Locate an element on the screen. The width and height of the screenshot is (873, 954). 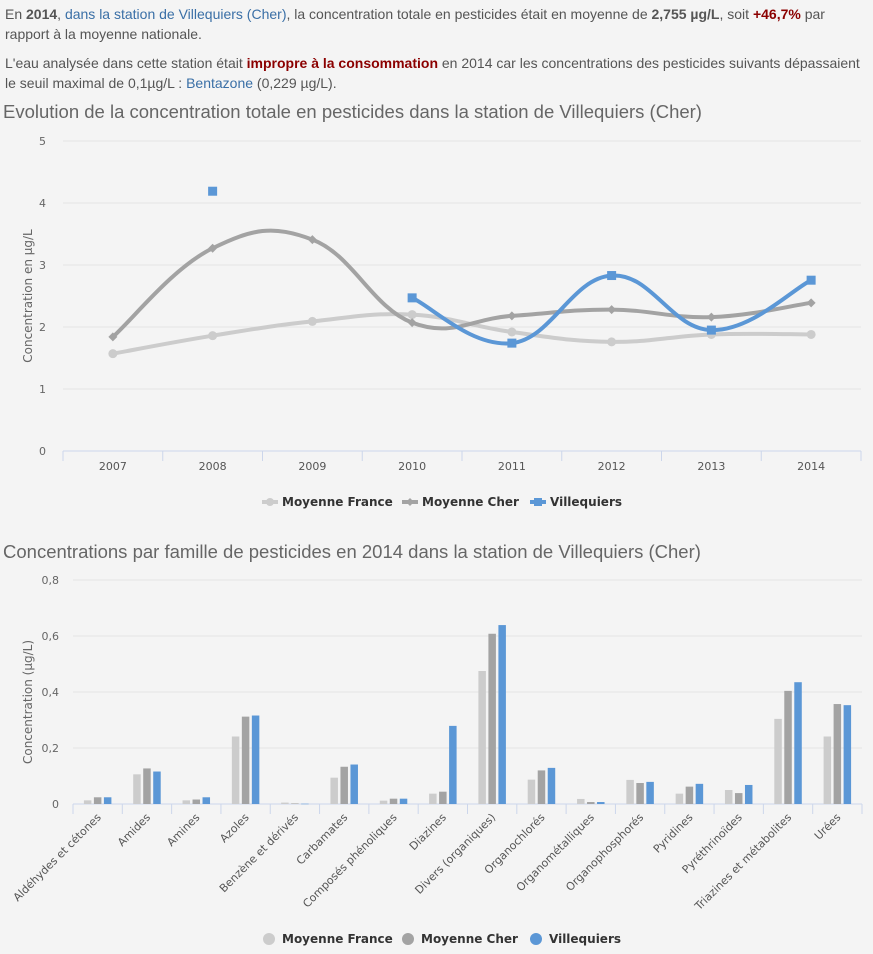
x-tick-label: 2010 is located at coordinates (412, 466).